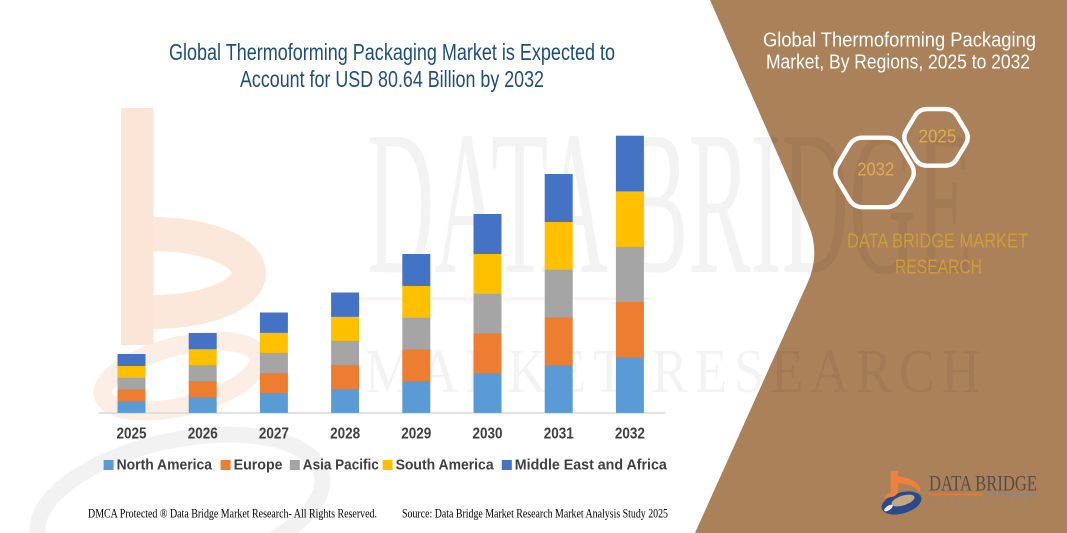 Image resolution: width=1067 pixels, height=533 pixels. Describe the element at coordinates (445, 466) in the screenshot. I see `svg-text: South America` at that location.